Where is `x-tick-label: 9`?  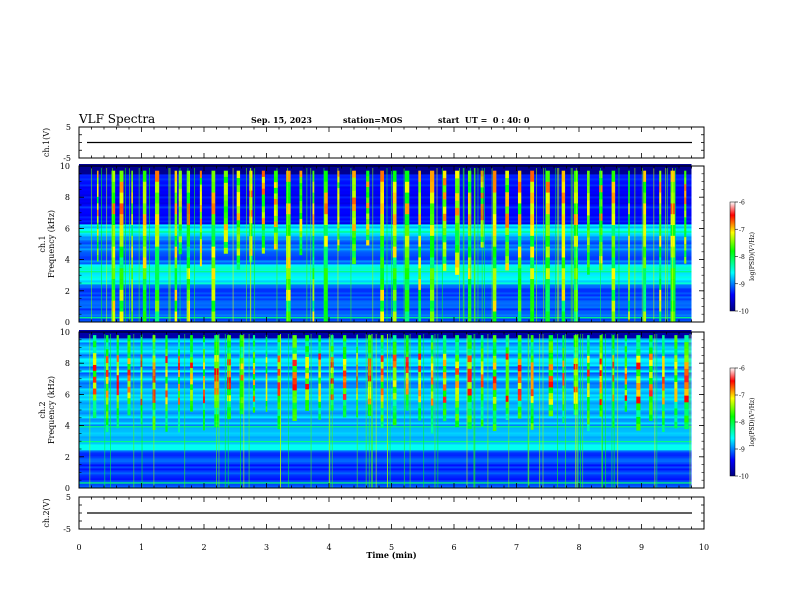 x-tick-label: 9 is located at coordinates (641, 547).